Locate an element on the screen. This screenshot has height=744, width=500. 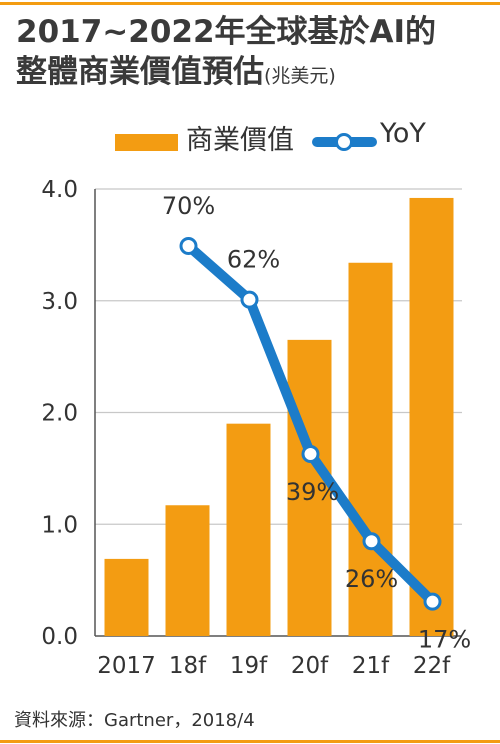
yoy-marker-21f is located at coordinates (371, 541).